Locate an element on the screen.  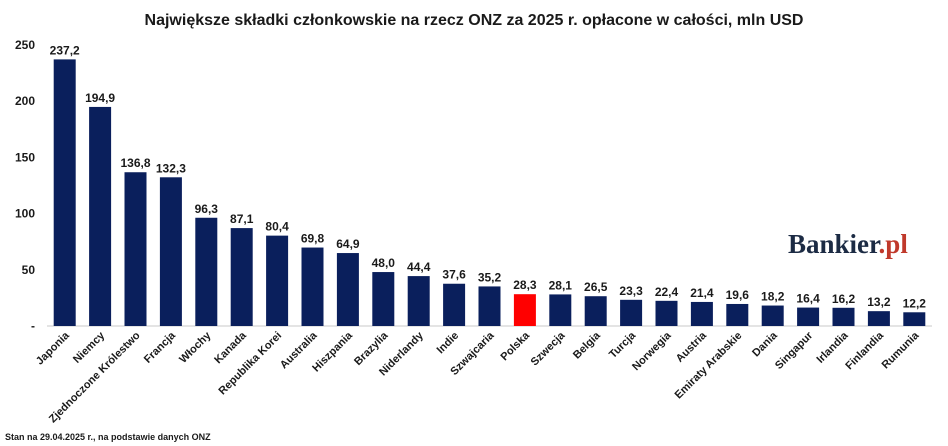
data-label: 18,2 is located at coordinates (773, 297).